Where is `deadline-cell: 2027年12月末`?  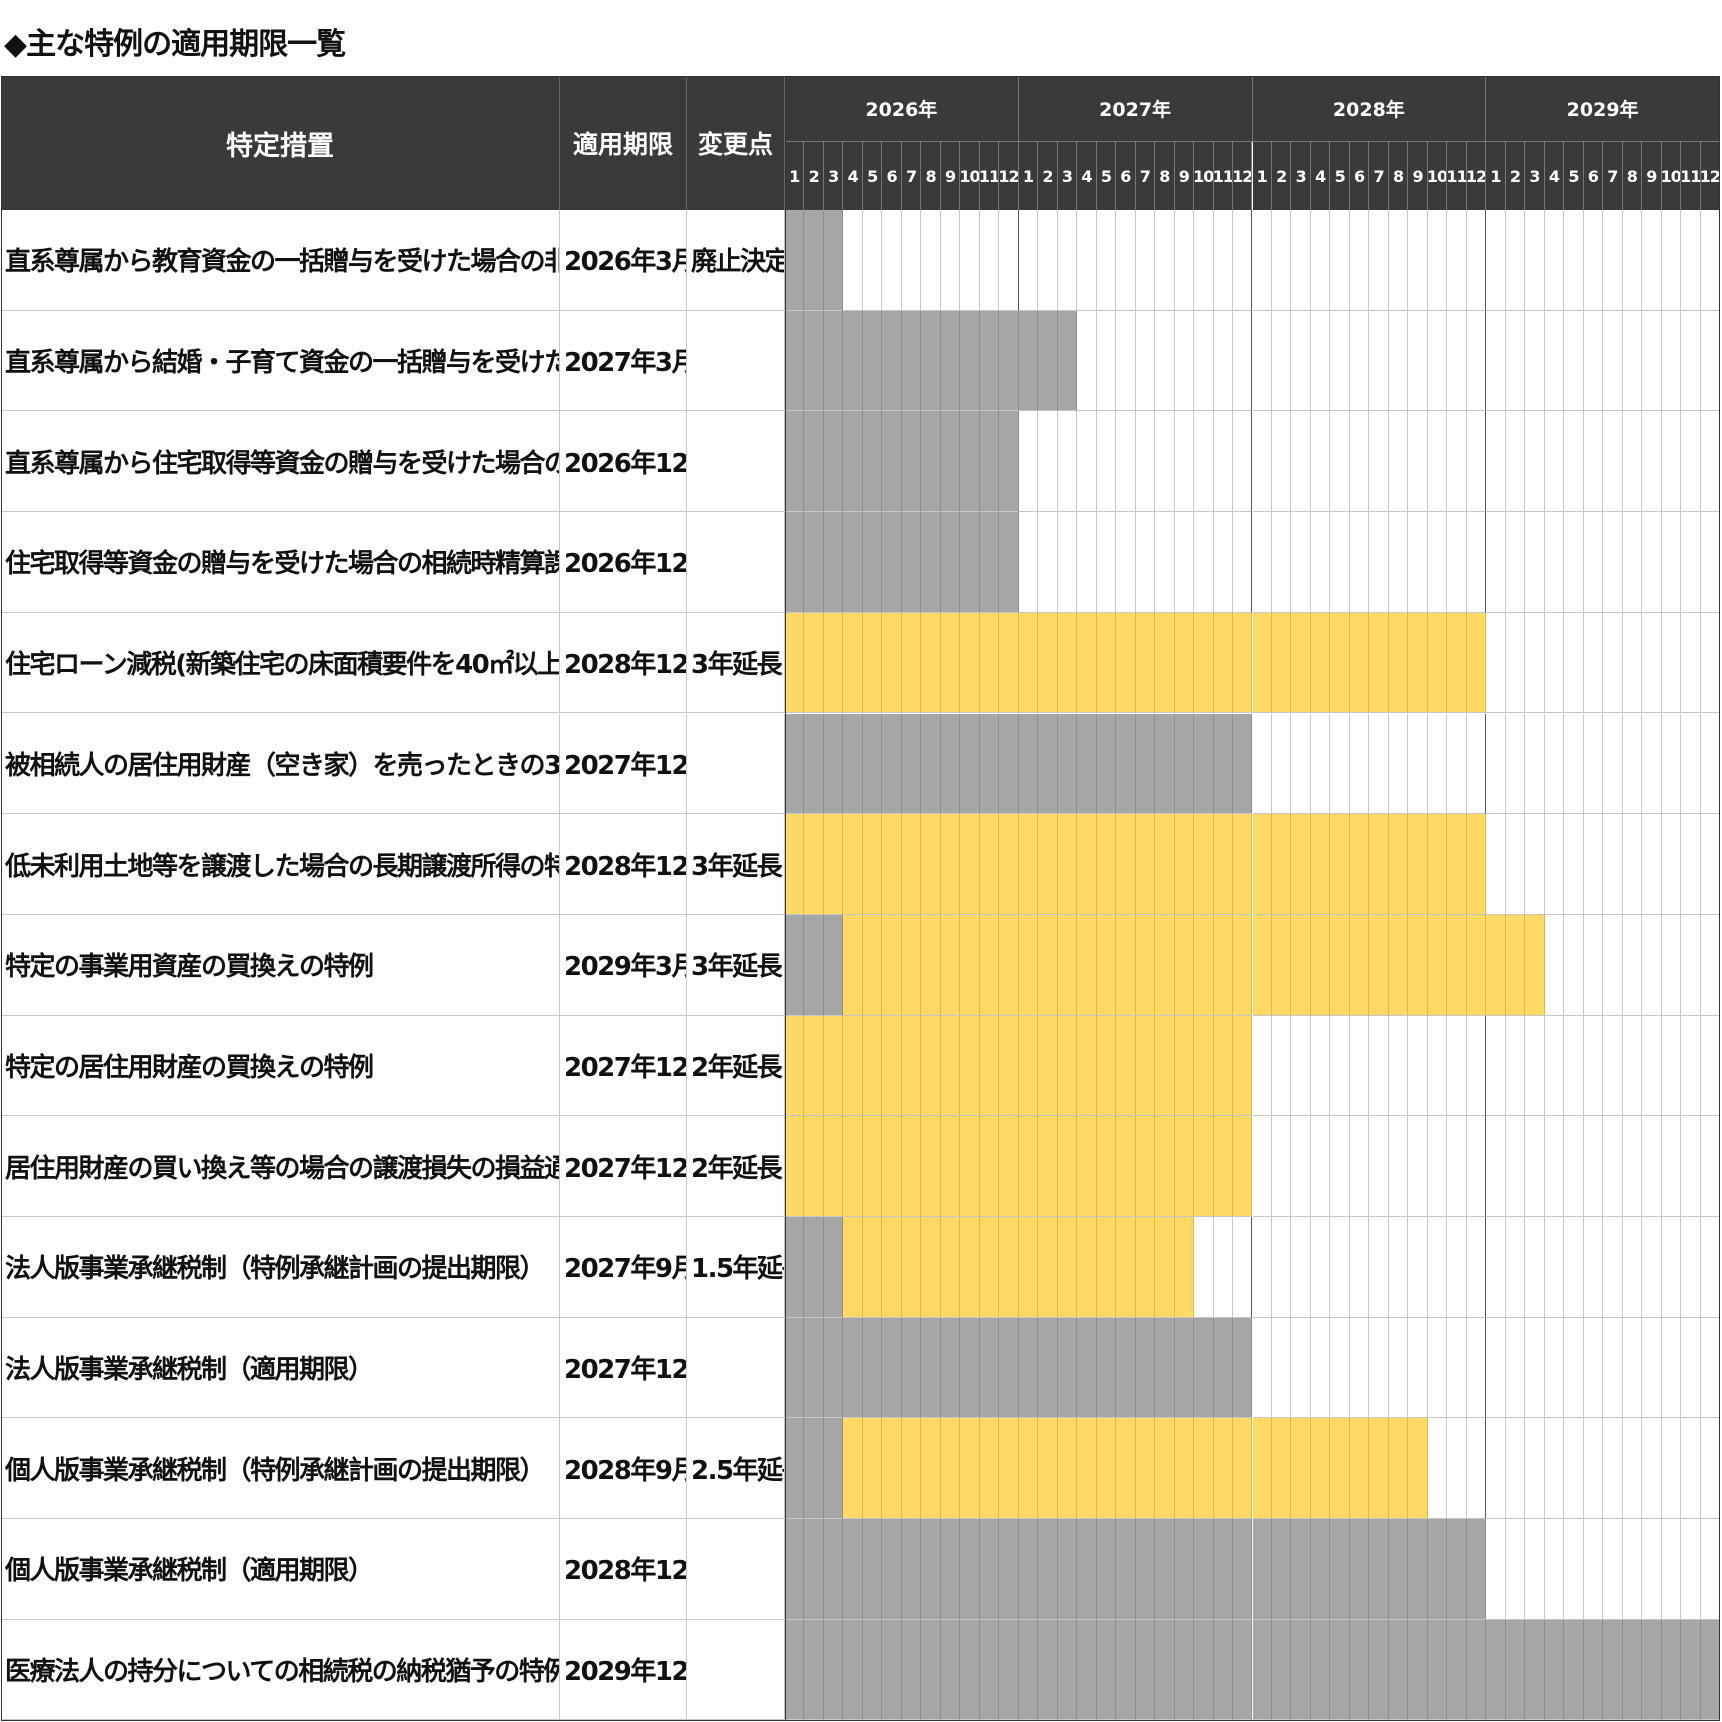
deadline-cell: 2027年12月末 is located at coordinates (623, 1066).